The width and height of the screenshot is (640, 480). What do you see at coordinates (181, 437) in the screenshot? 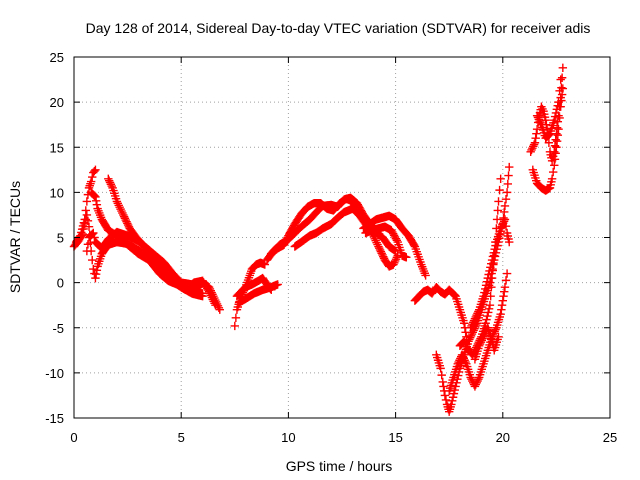
I see `x-tick-label: 5` at bounding box center [181, 437].